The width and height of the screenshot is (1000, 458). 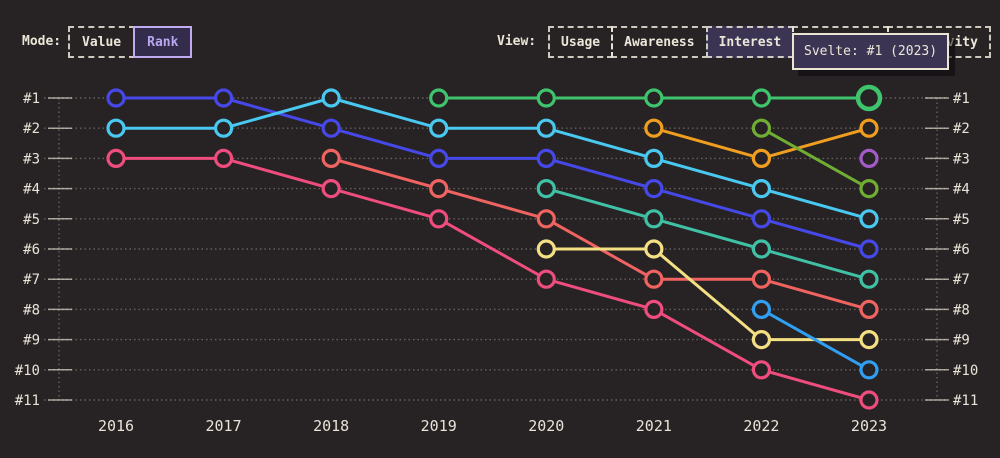 What do you see at coordinates (961, 190) in the screenshot?
I see `y-axis-label-right: #4` at bounding box center [961, 190].